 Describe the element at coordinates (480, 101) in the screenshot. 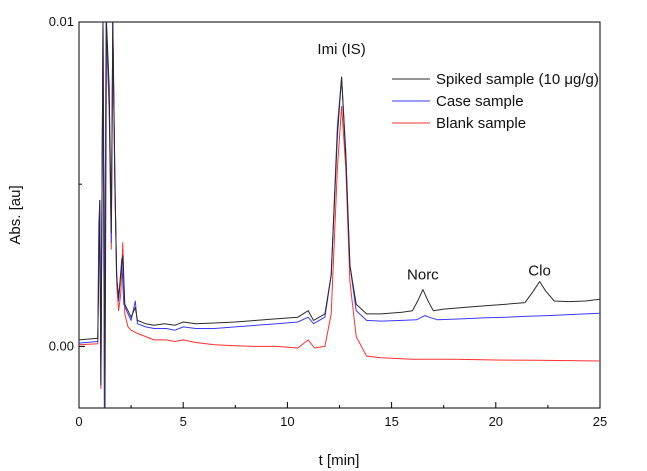

I see `legend-label: Case sample` at that location.